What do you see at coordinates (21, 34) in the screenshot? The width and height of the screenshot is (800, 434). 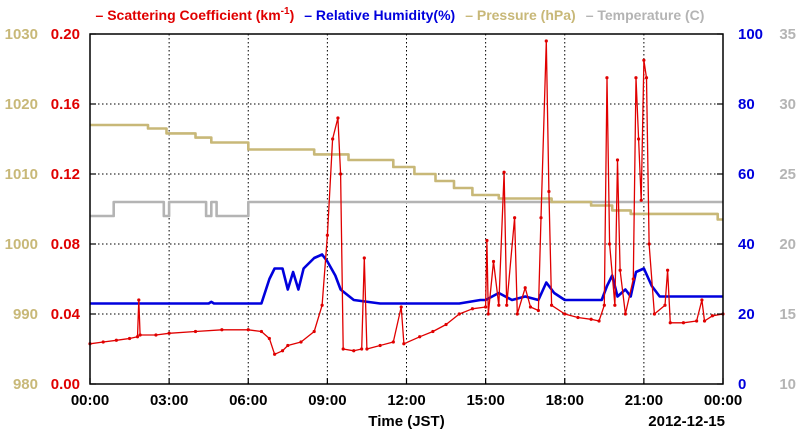 I see `pressure-axis-tick-label: 1030` at bounding box center [21, 34].